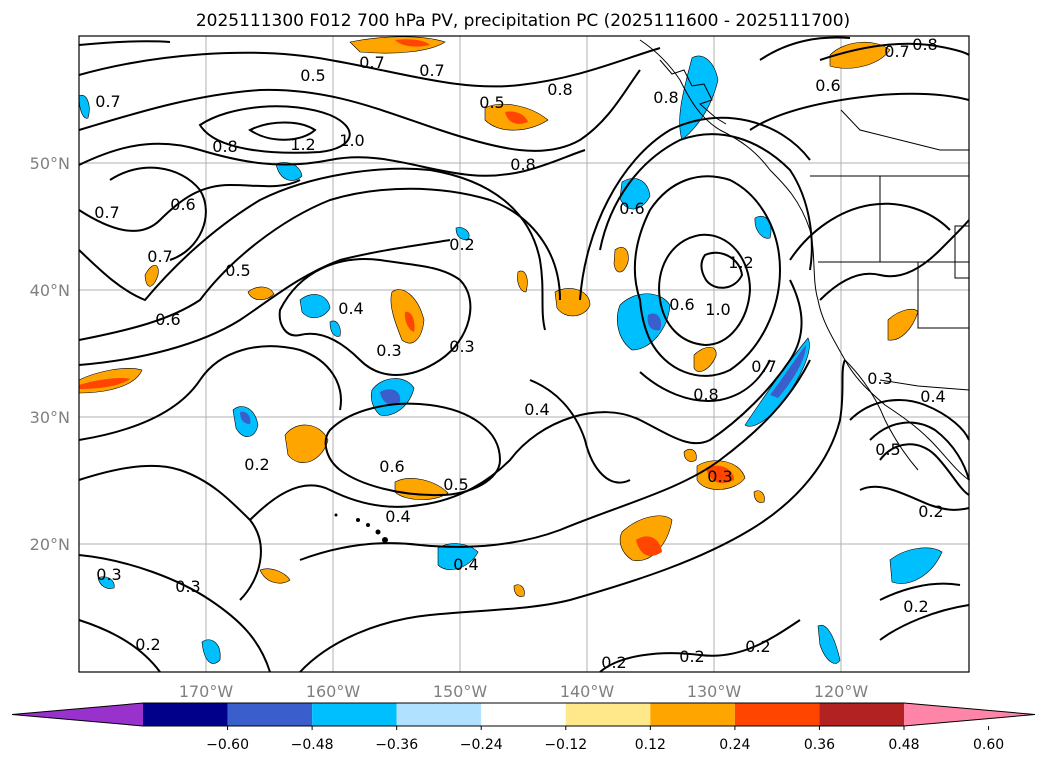  What do you see at coordinates (50, 354) in the screenshot?
I see `lat-tick-labels: 50°N 40°N 30°N 20°N` at bounding box center [50, 354].